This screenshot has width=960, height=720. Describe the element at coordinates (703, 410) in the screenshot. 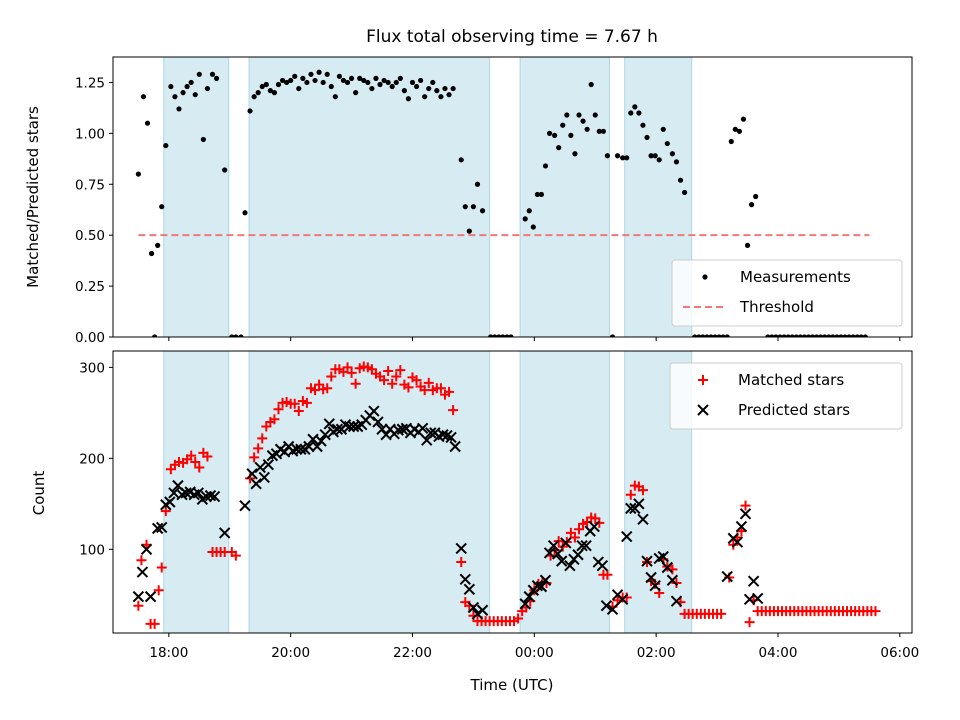

I see `predicted-stars-legend-marker` at that location.